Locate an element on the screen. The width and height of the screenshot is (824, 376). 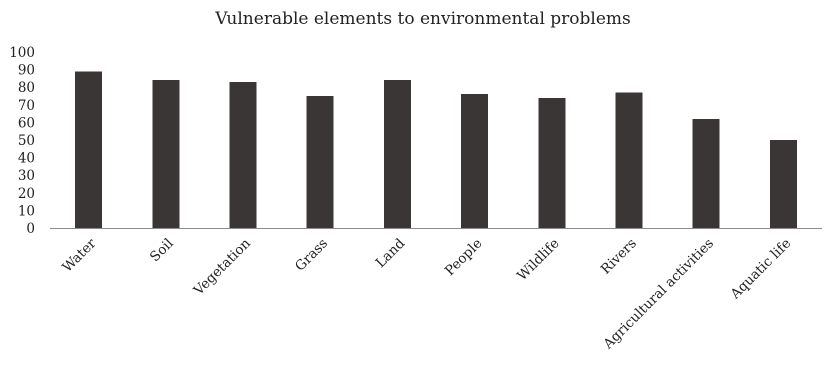
bar-water is located at coordinates (89, 149).